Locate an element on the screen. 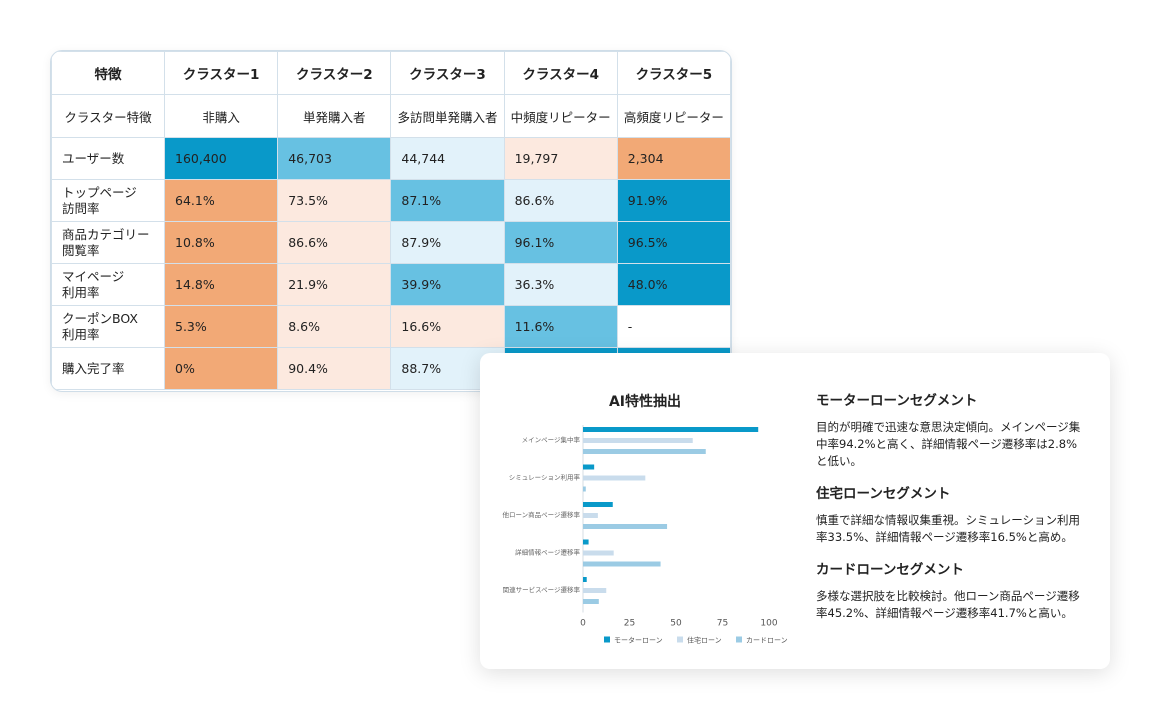 This screenshot has height=720, width=1160. subheader-cluster-2: 単発購入者 is located at coordinates (334, 116).